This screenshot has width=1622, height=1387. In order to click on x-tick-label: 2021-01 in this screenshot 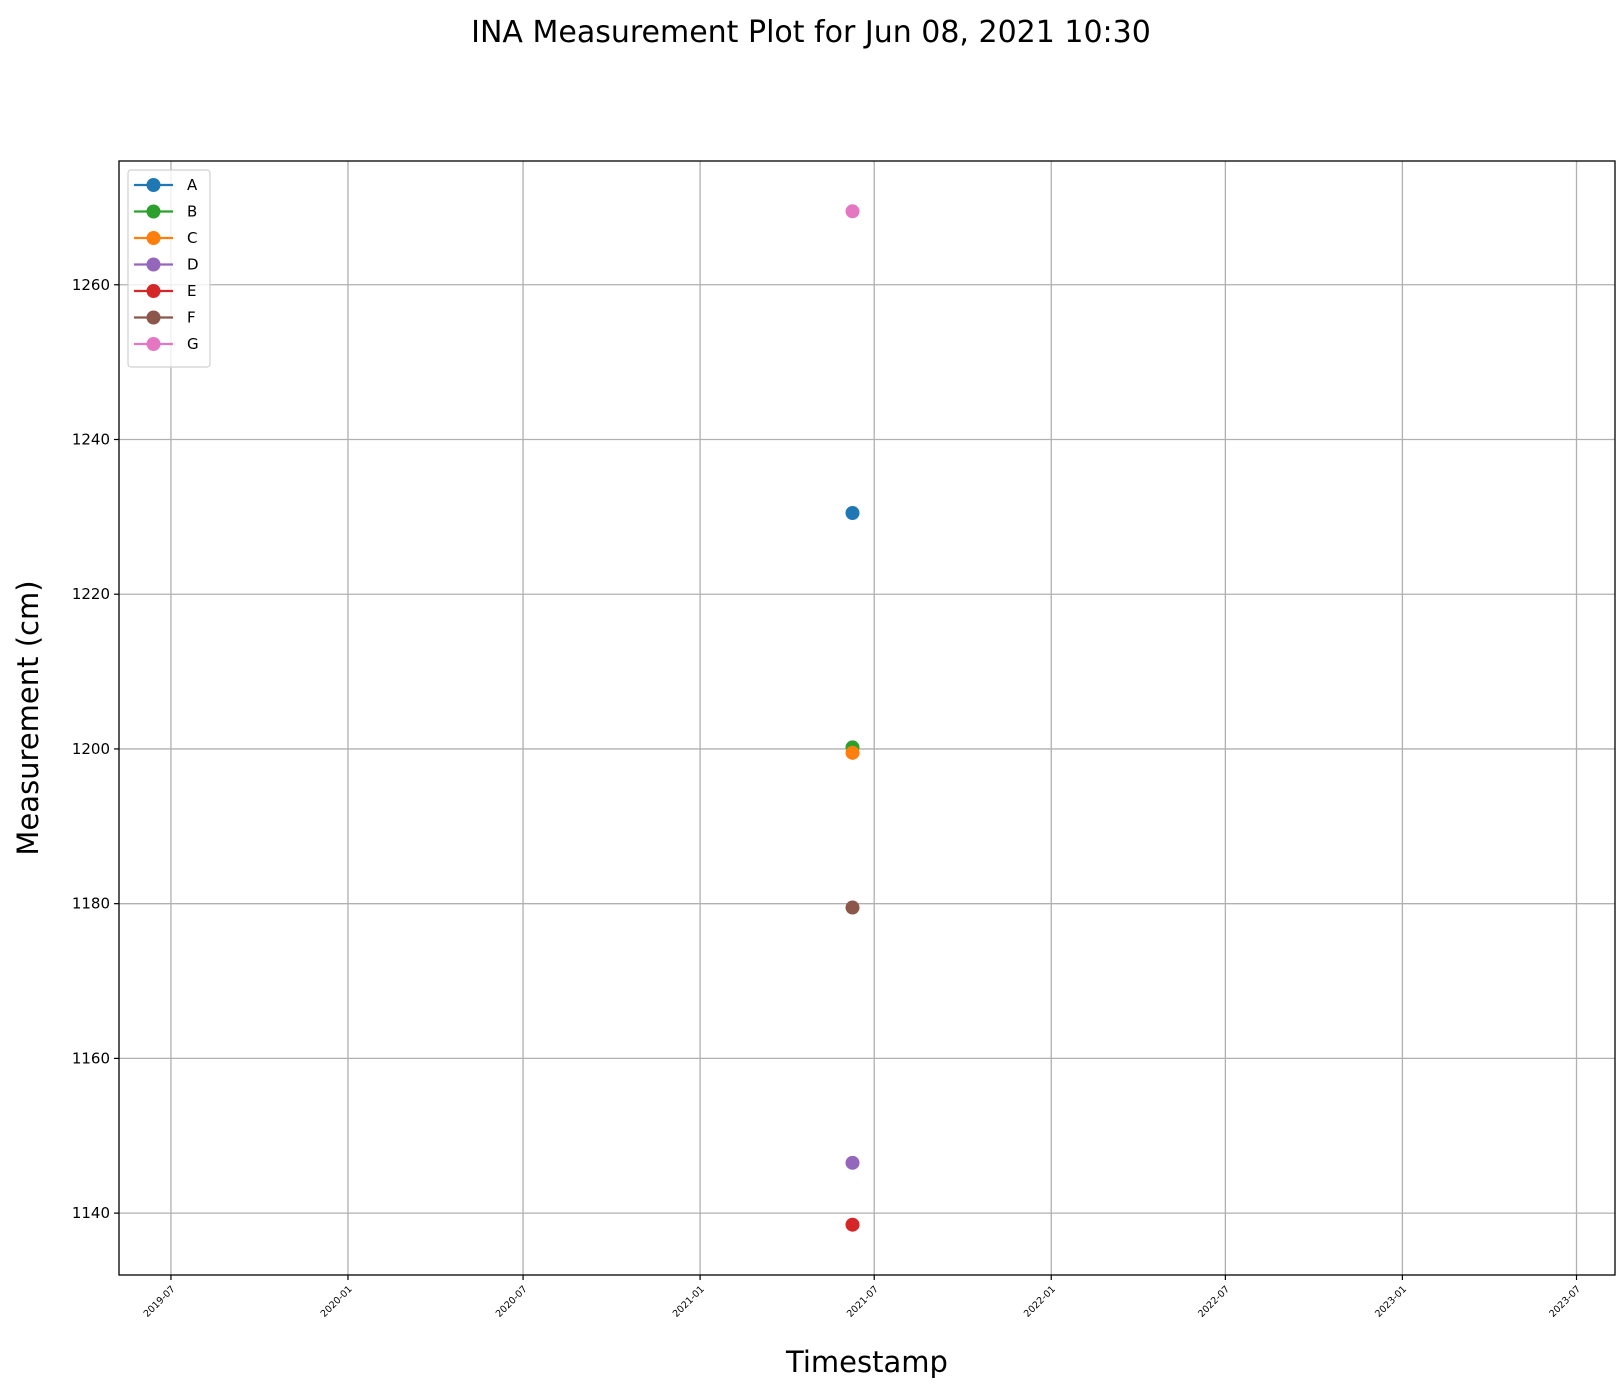, I will do `click(689, 1302)`.